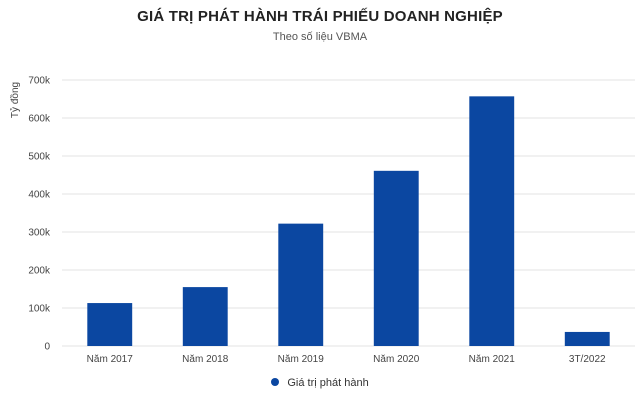  Describe the element at coordinates (275, 382) in the screenshot. I see `legend-swatch-icon` at that location.